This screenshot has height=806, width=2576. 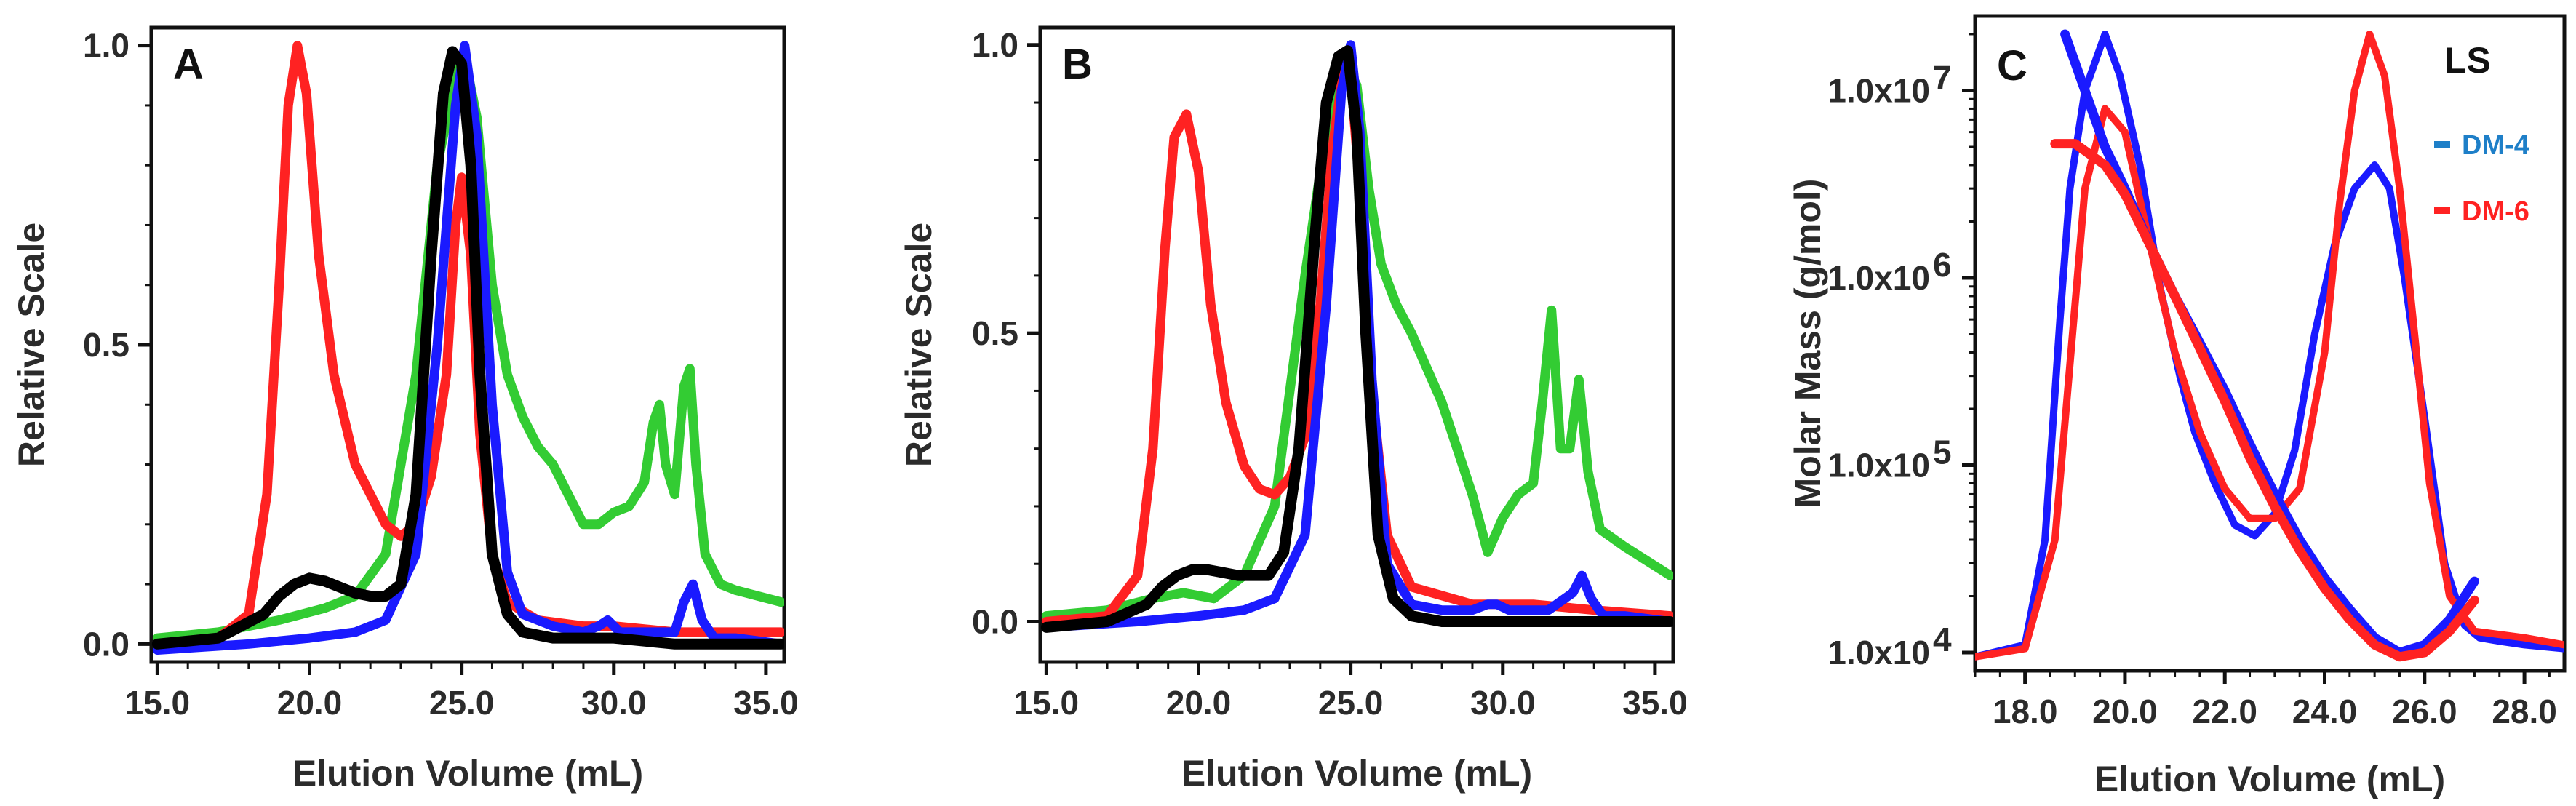 What do you see at coordinates (31, 345) in the screenshot?
I see `panel-a-y-axis-title: Relative Scale` at bounding box center [31, 345].